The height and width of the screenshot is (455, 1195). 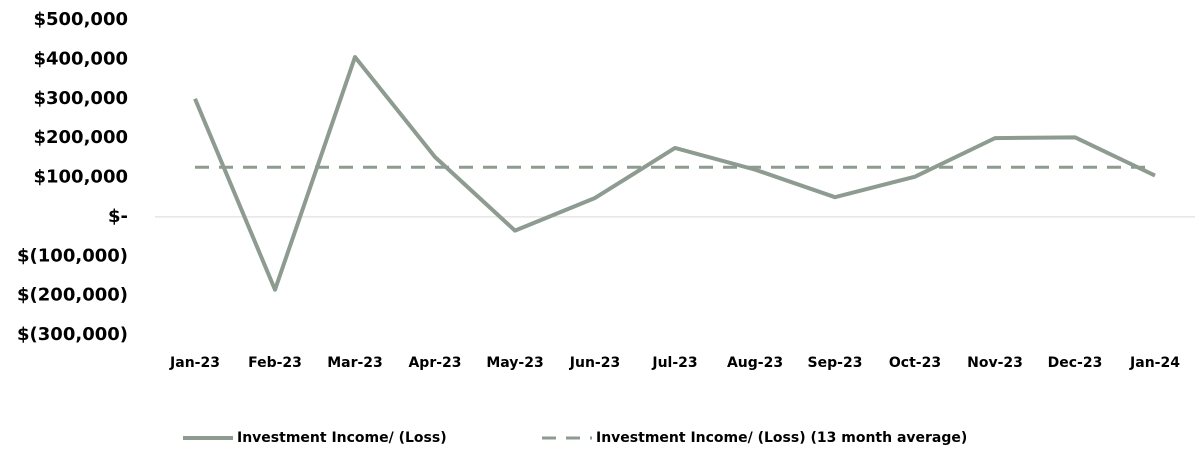 I want to click on y-tick-label: $400,000, so click(x=80, y=58).